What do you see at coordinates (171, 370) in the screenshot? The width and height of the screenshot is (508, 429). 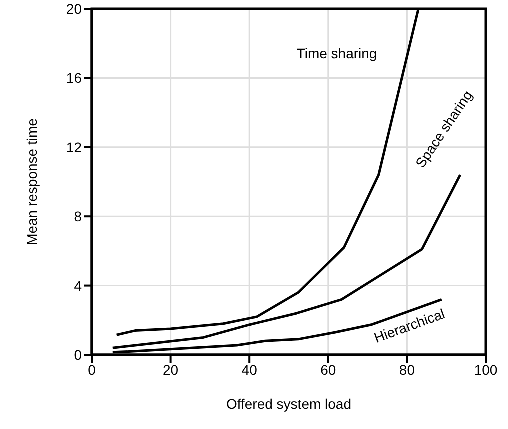 I see `x-tick-label: 20` at bounding box center [171, 370].